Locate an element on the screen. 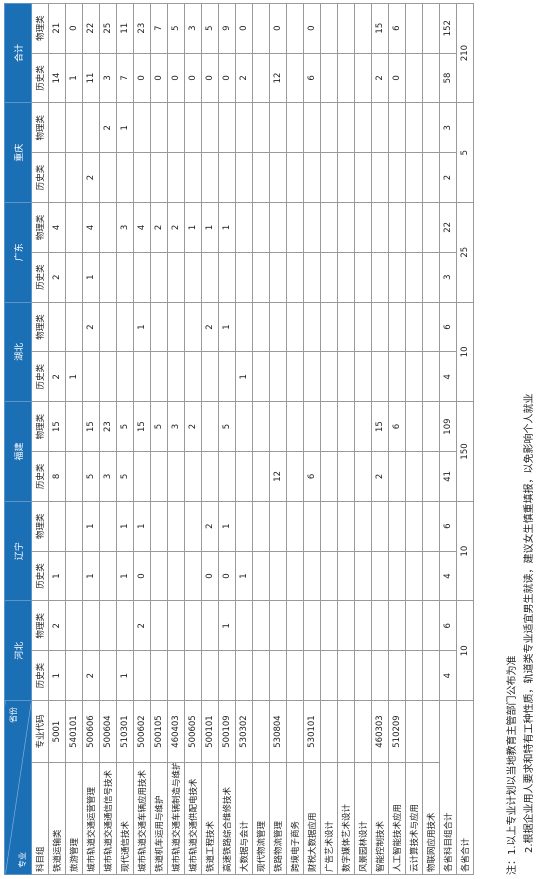 The image size is (556, 879). data-row: 铁道工程技术 500101 0 2 2 1 0 5 is located at coordinates (210, 439).